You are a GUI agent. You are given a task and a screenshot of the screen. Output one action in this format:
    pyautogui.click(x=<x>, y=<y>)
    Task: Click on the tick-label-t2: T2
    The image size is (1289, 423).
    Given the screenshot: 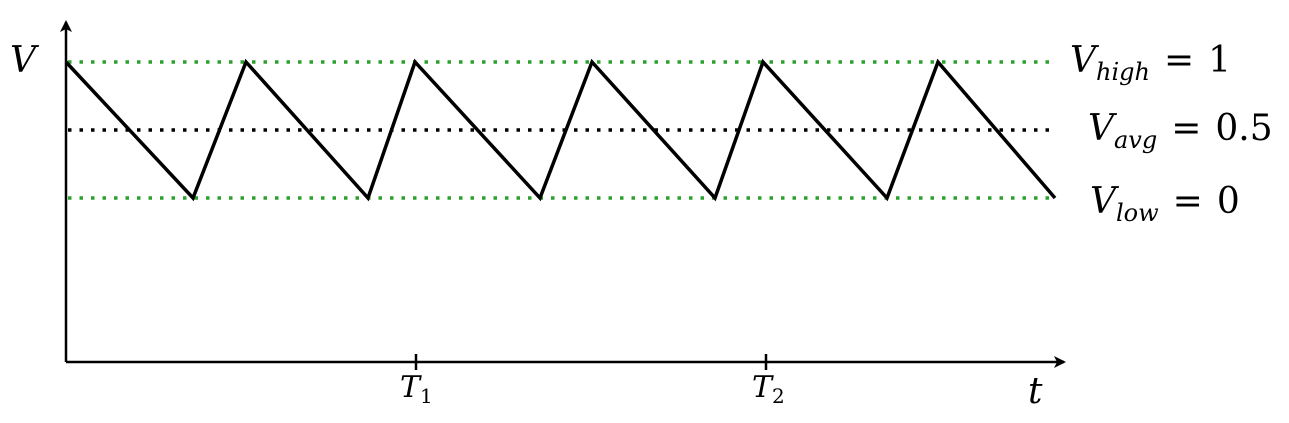 What is the action you would take?
    pyautogui.click(x=768, y=389)
    